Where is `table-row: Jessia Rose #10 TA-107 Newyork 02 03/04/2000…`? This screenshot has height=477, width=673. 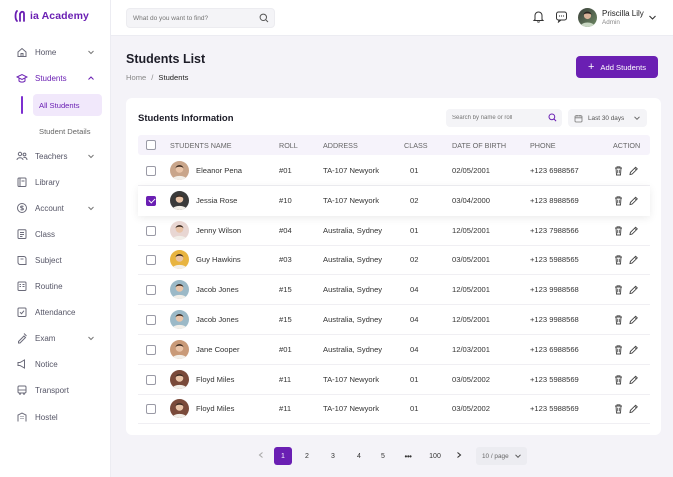
table-row: Jessia Rose #10 TA-107 Newyork 02 03/04/2000… is located at coordinates (394, 200).